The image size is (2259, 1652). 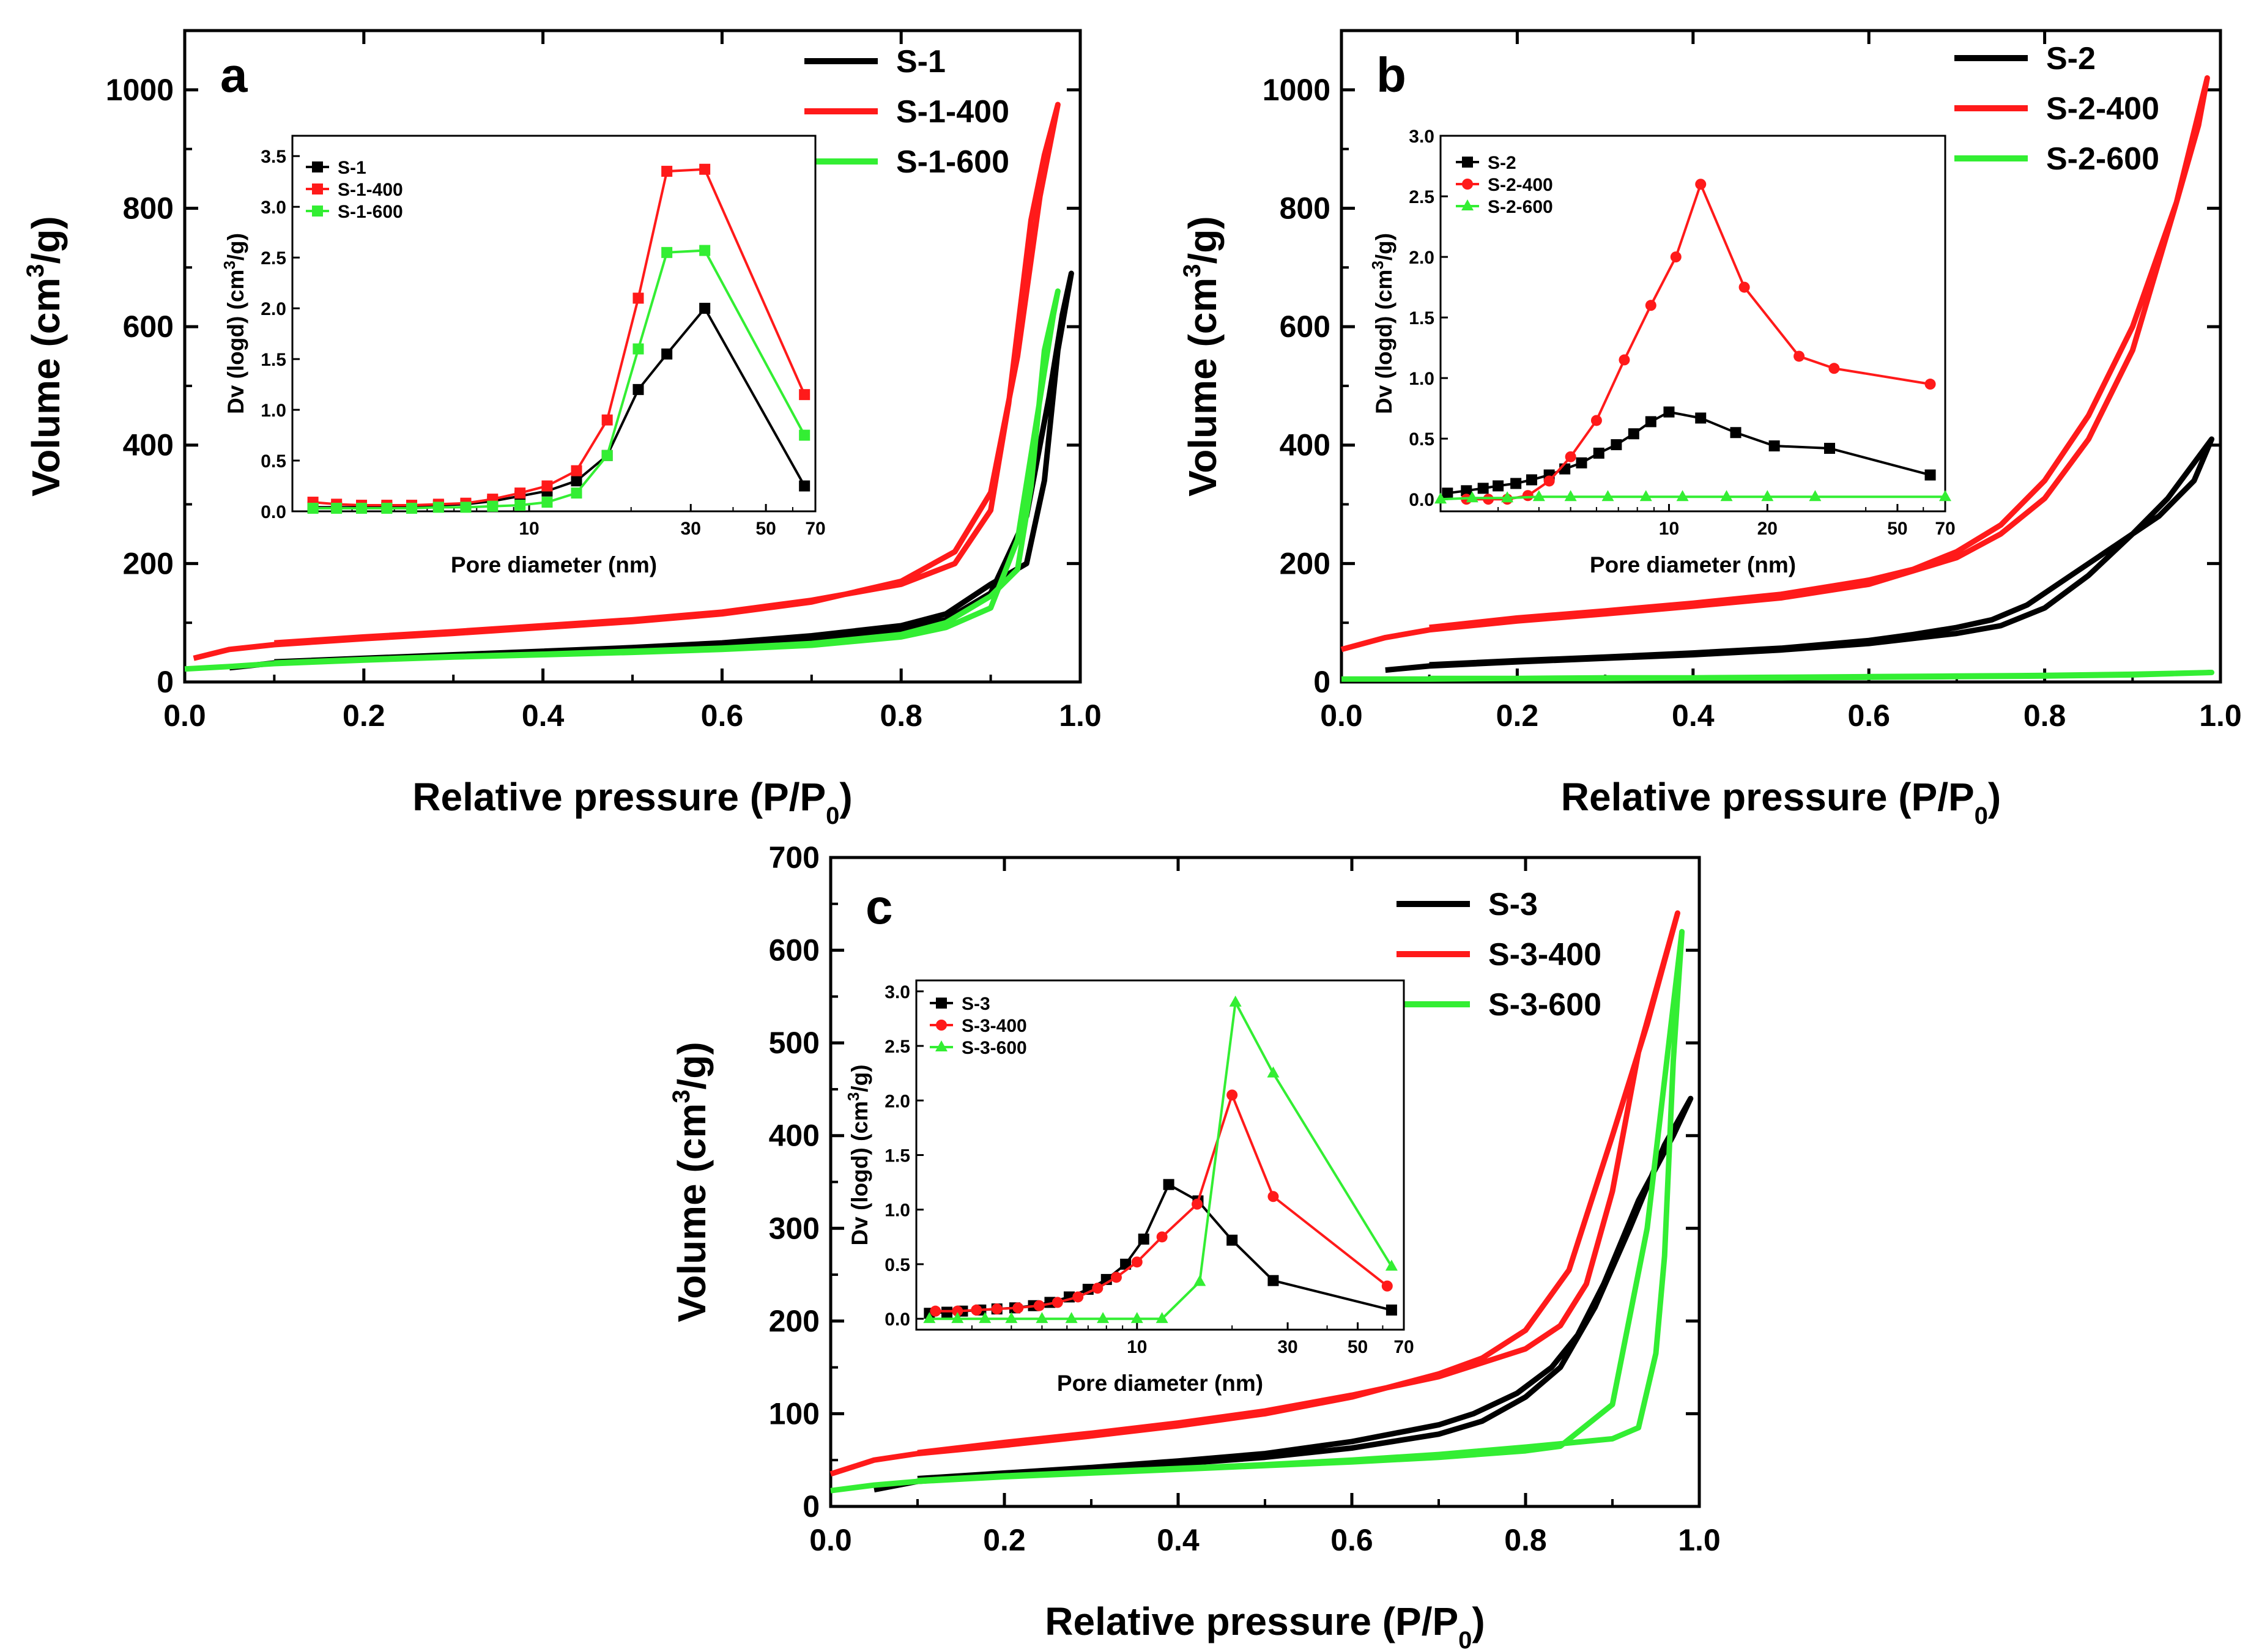 I want to click on inset-y-tick-label: 0.0, so click(x=1421, y=500).